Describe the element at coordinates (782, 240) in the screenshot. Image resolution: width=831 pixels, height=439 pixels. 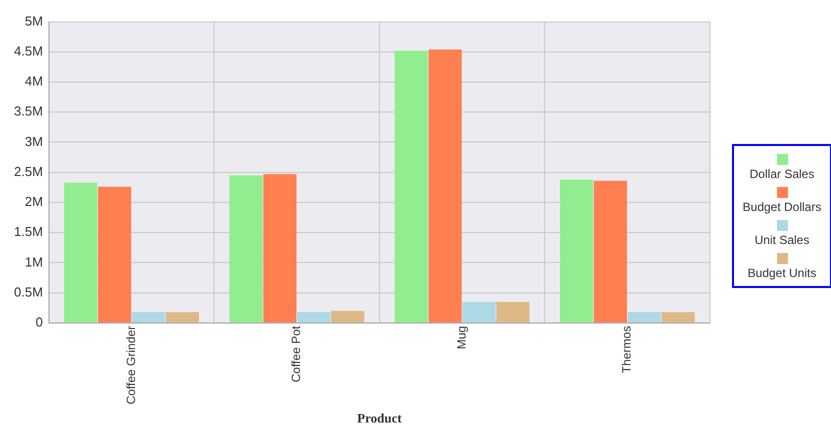
I see `legend-label: Unit Sales` at that location.